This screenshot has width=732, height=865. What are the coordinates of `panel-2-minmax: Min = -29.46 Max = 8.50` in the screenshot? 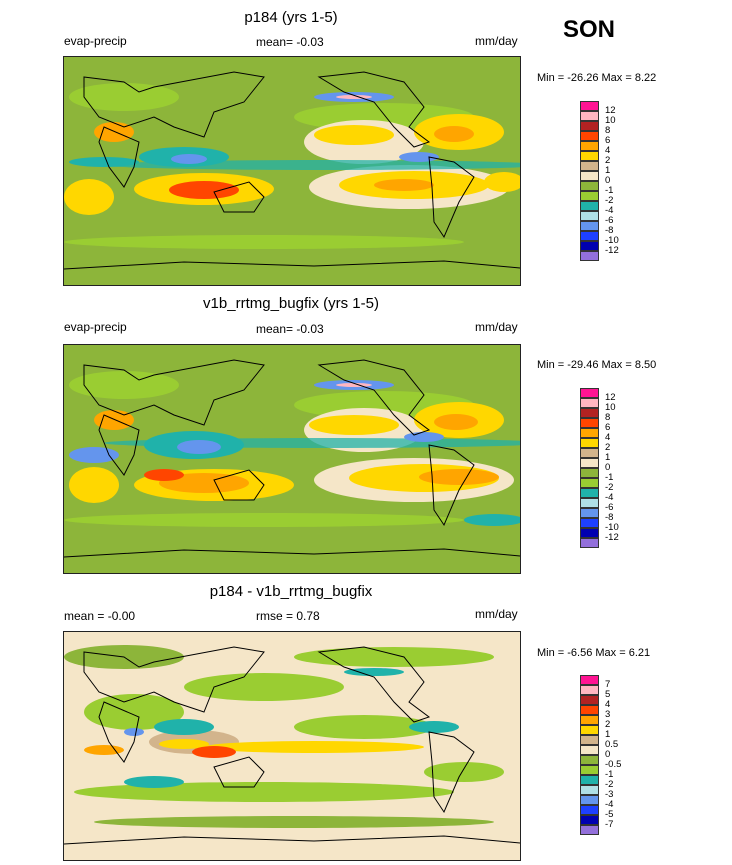 It's located at (597, 365).